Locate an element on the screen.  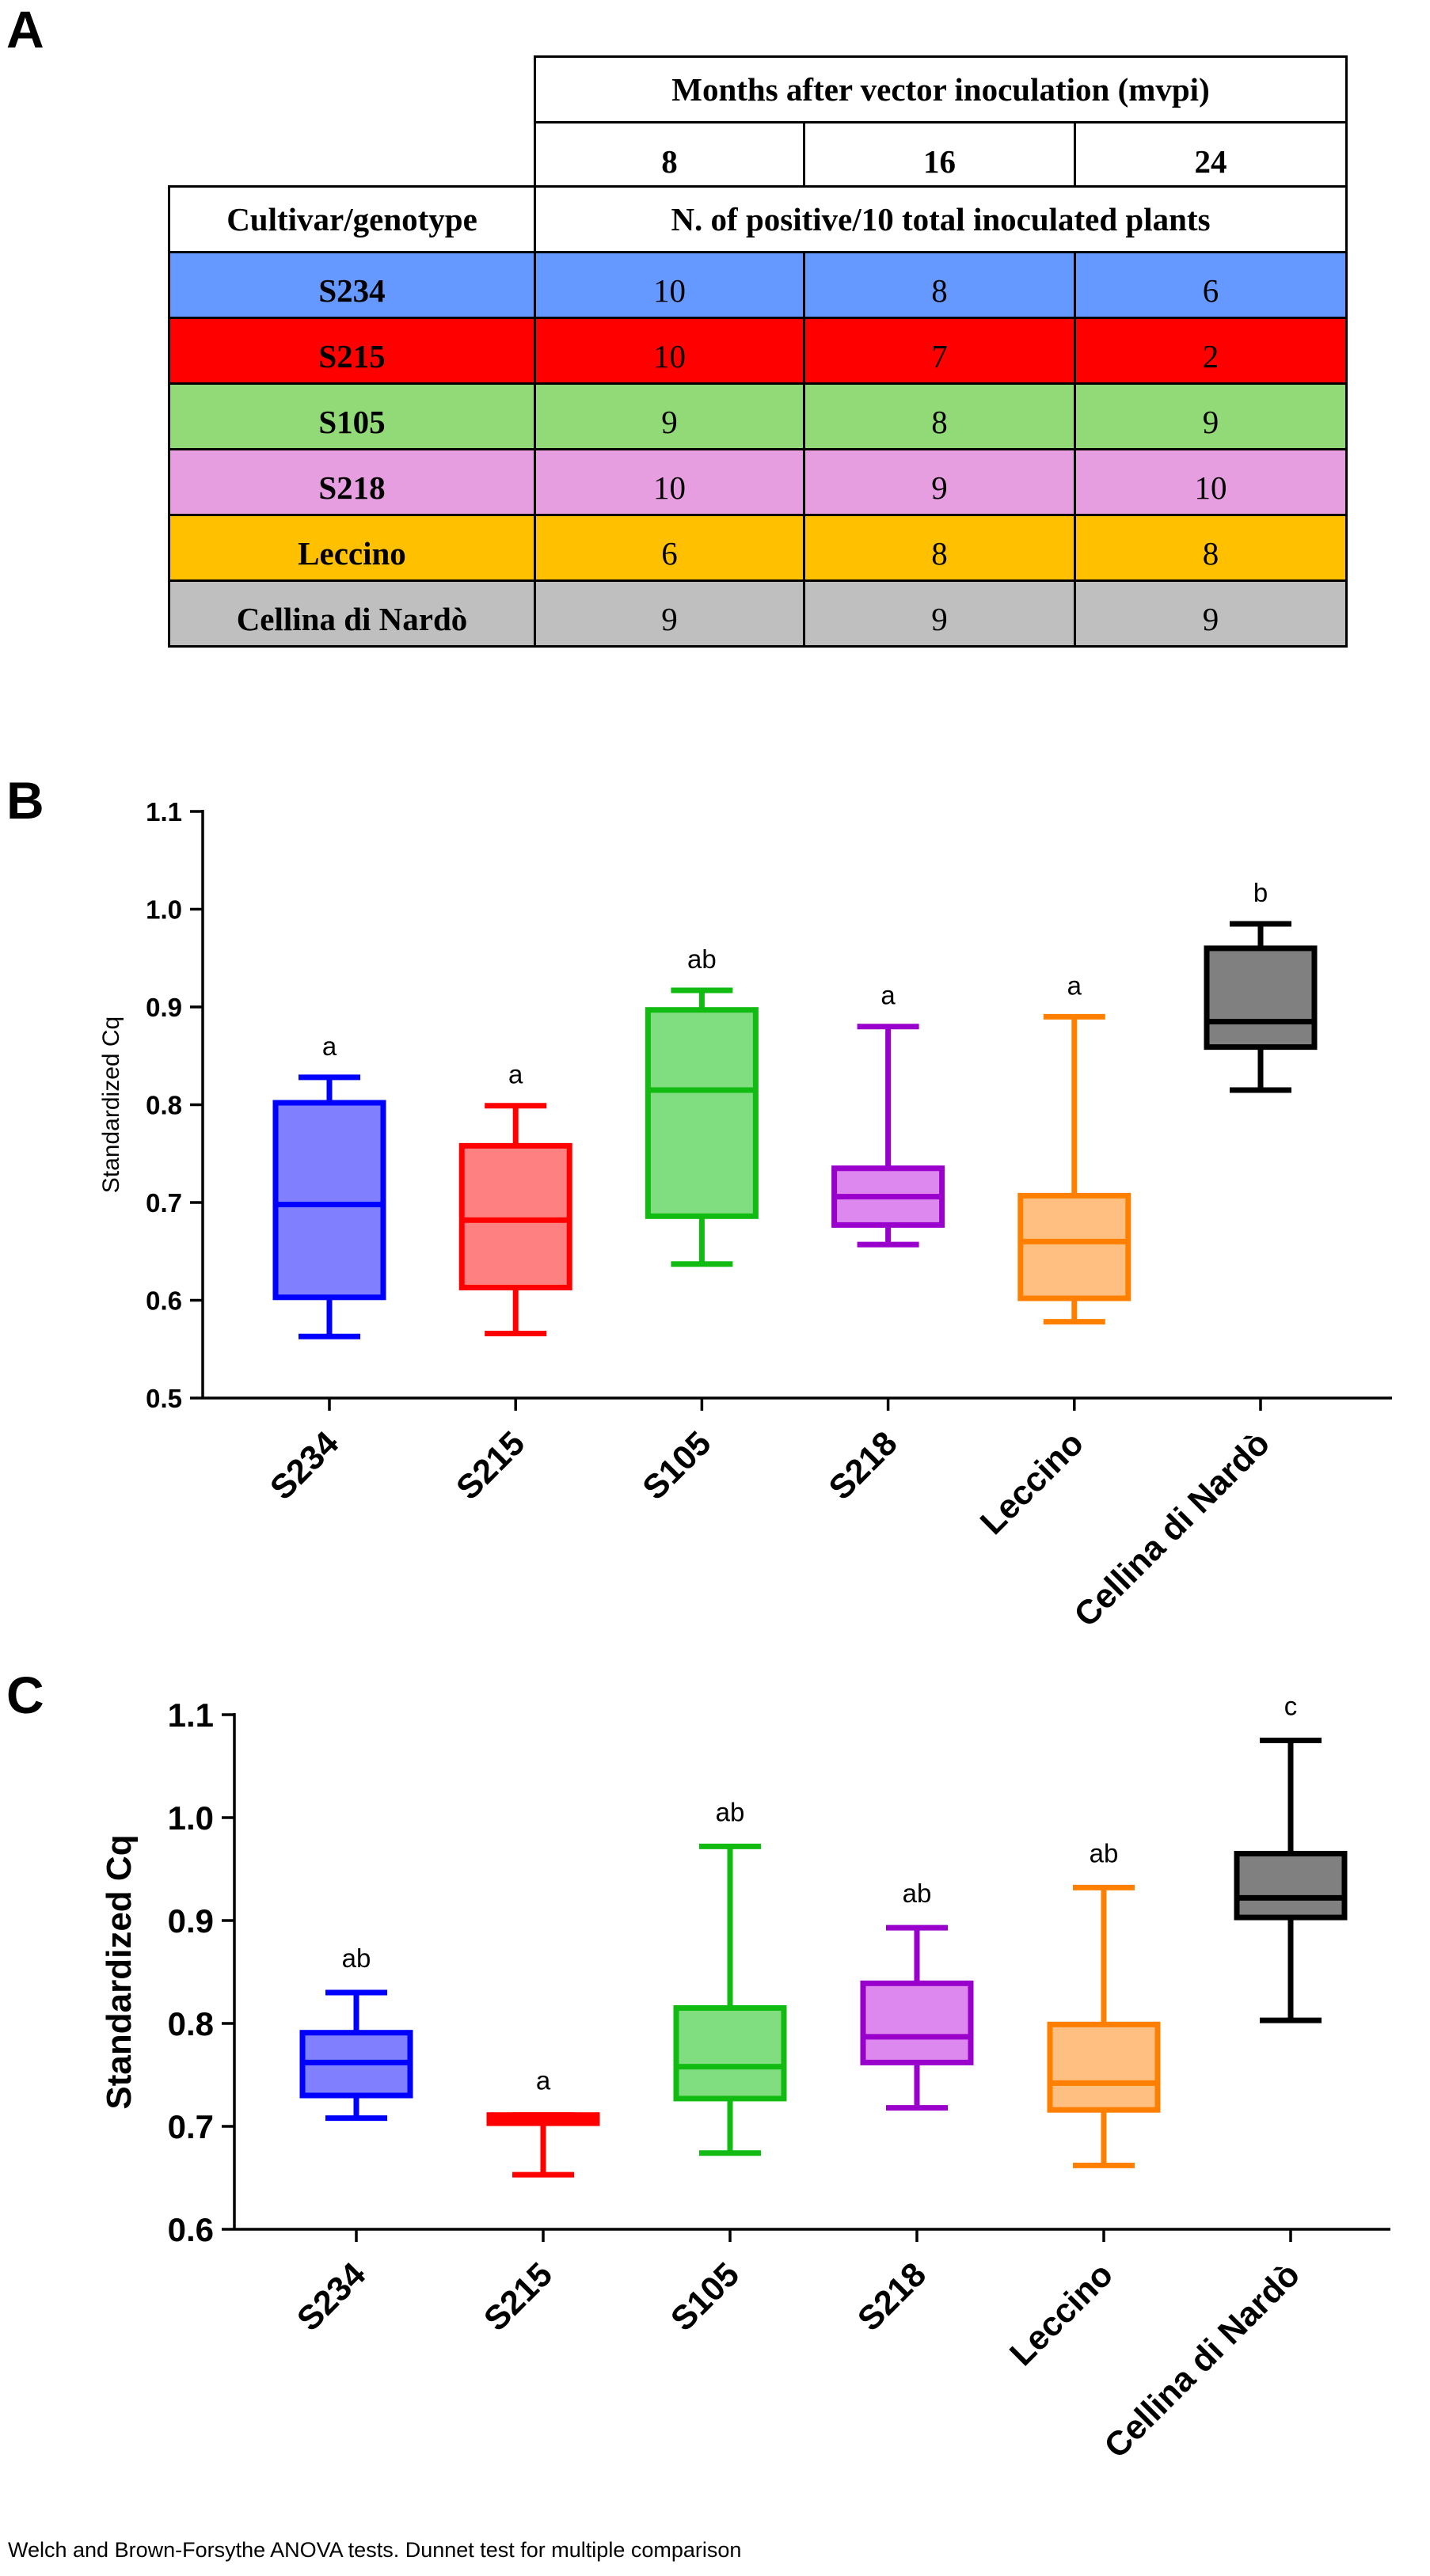
table-row-name: Cellina di Nardò is located at coordinates (352, 613).